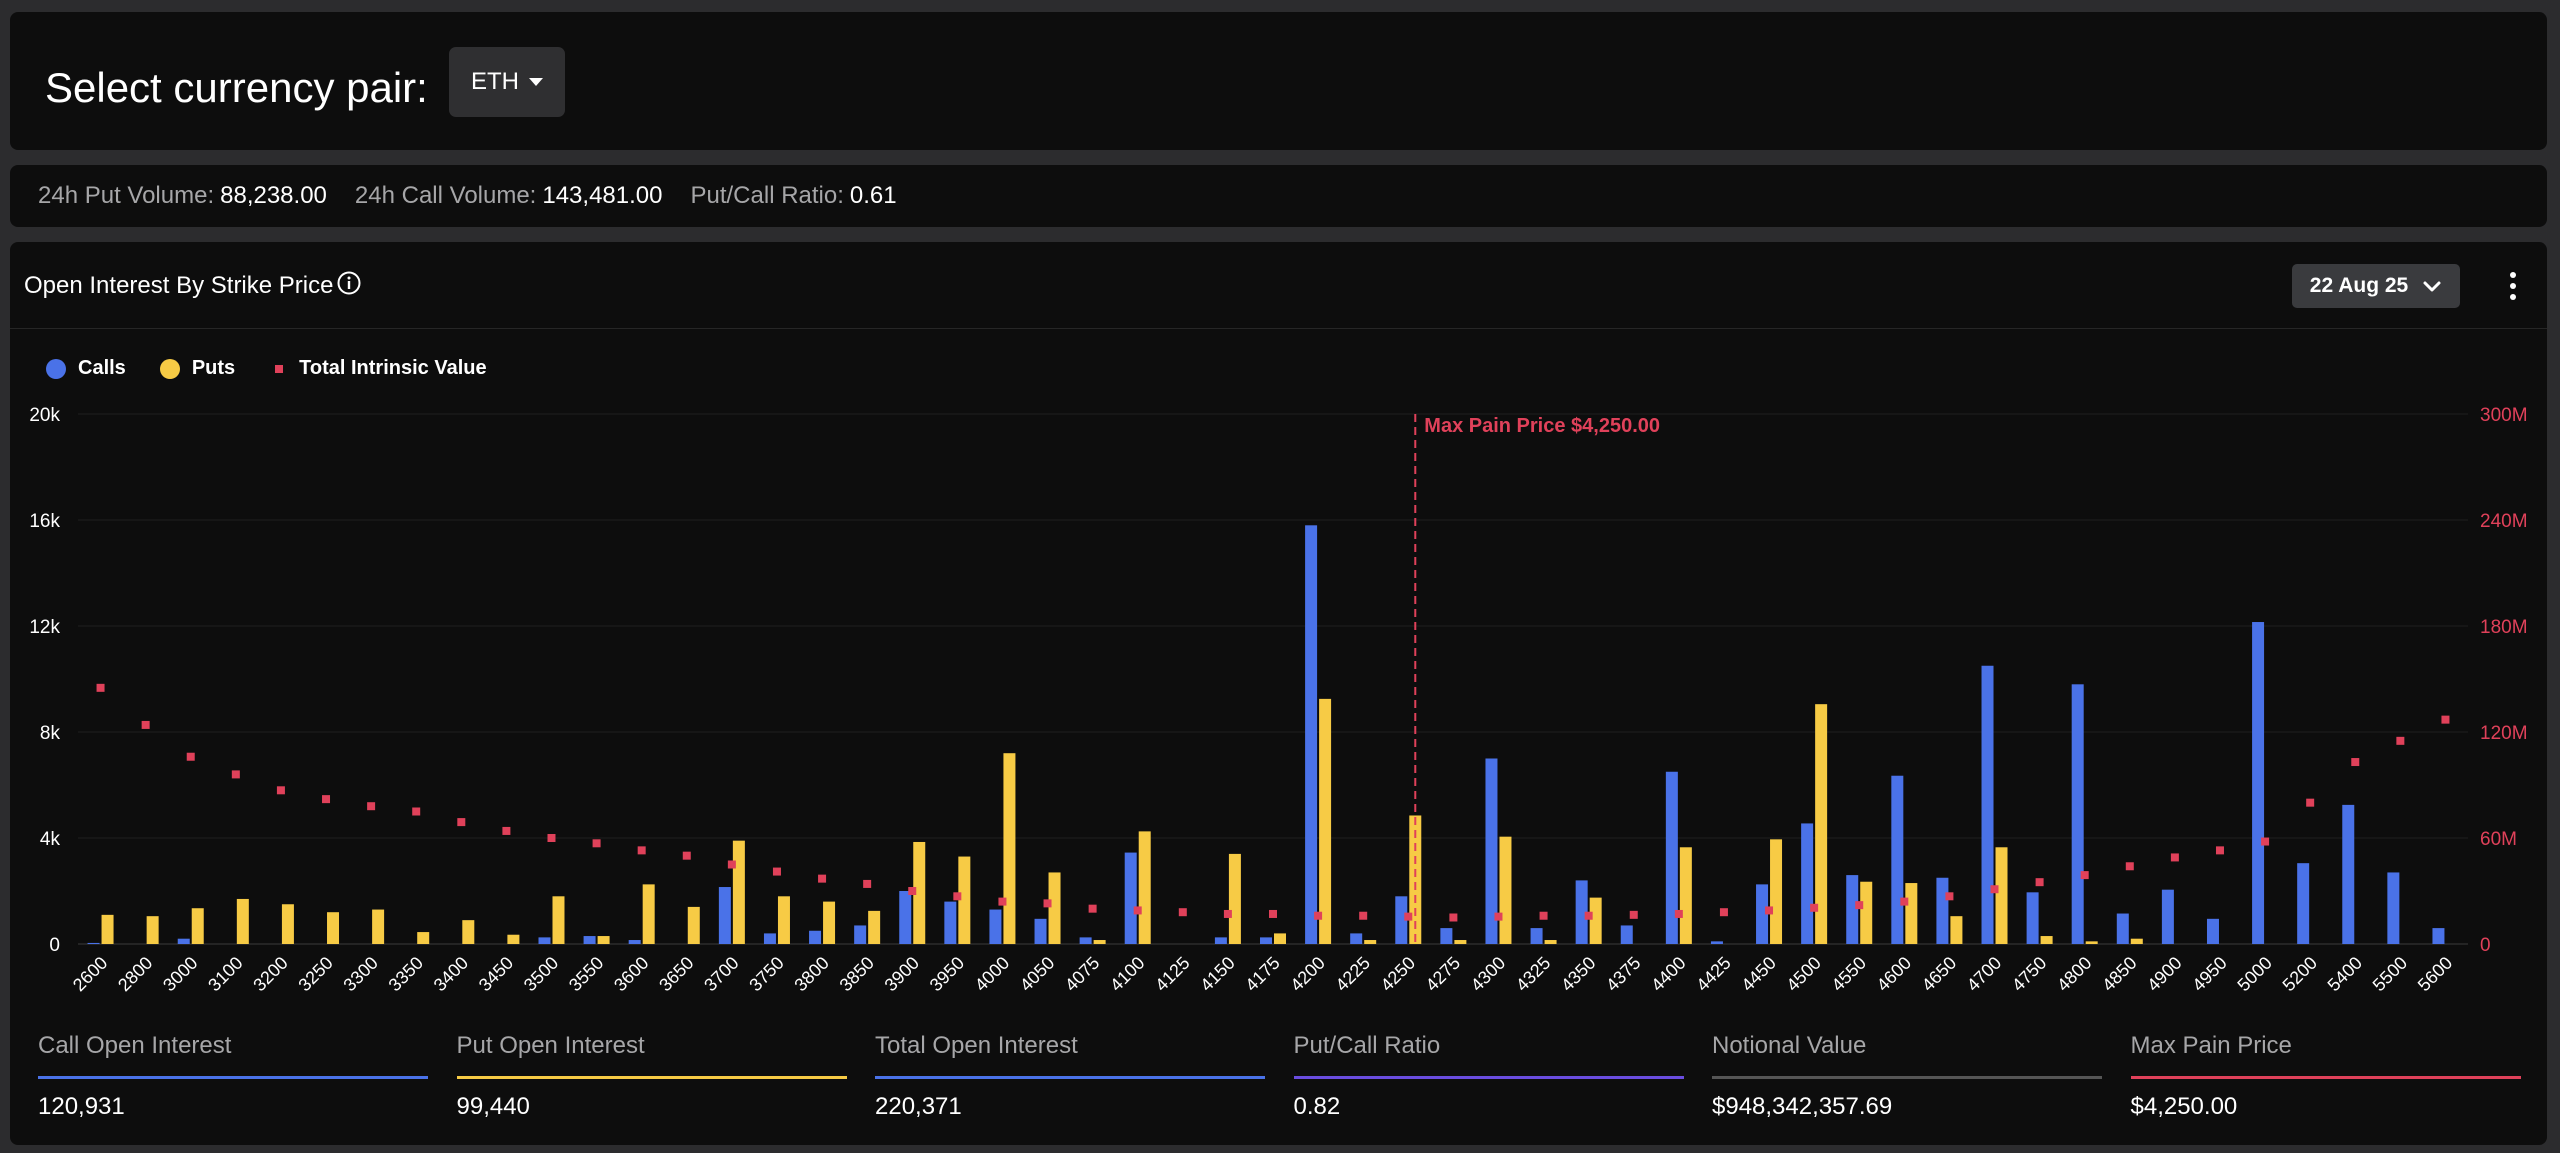 The image size is (2560, 1153). What do you see at coordinates (406, 974) in the screenshot?
I see `x-tick-label: 3350` at bounding box center [406, 974].